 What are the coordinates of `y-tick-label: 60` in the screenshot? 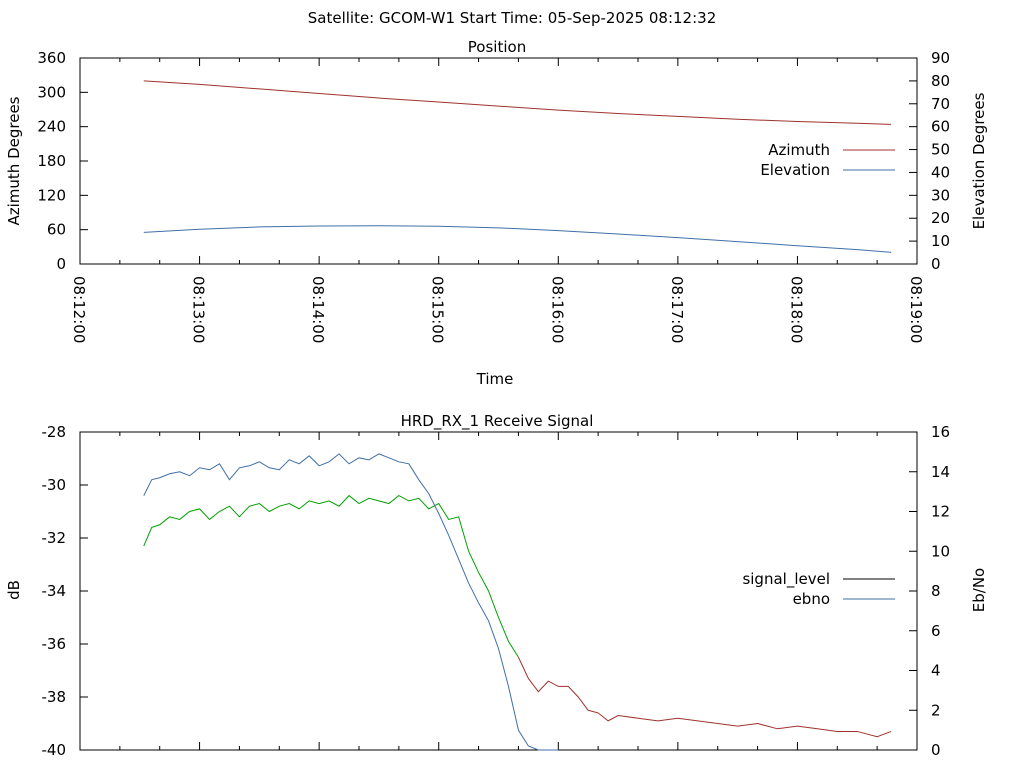 It's located at (56, 230).